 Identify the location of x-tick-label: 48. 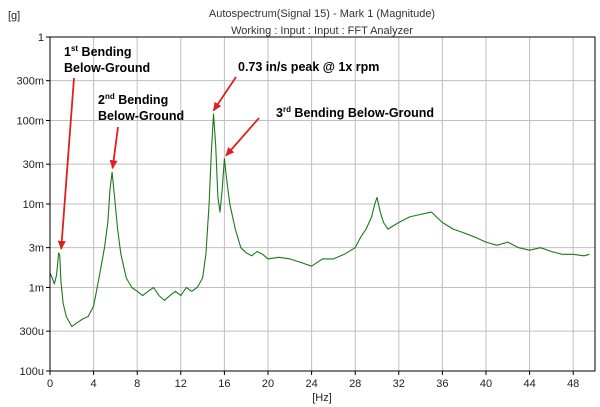
(573, 384).